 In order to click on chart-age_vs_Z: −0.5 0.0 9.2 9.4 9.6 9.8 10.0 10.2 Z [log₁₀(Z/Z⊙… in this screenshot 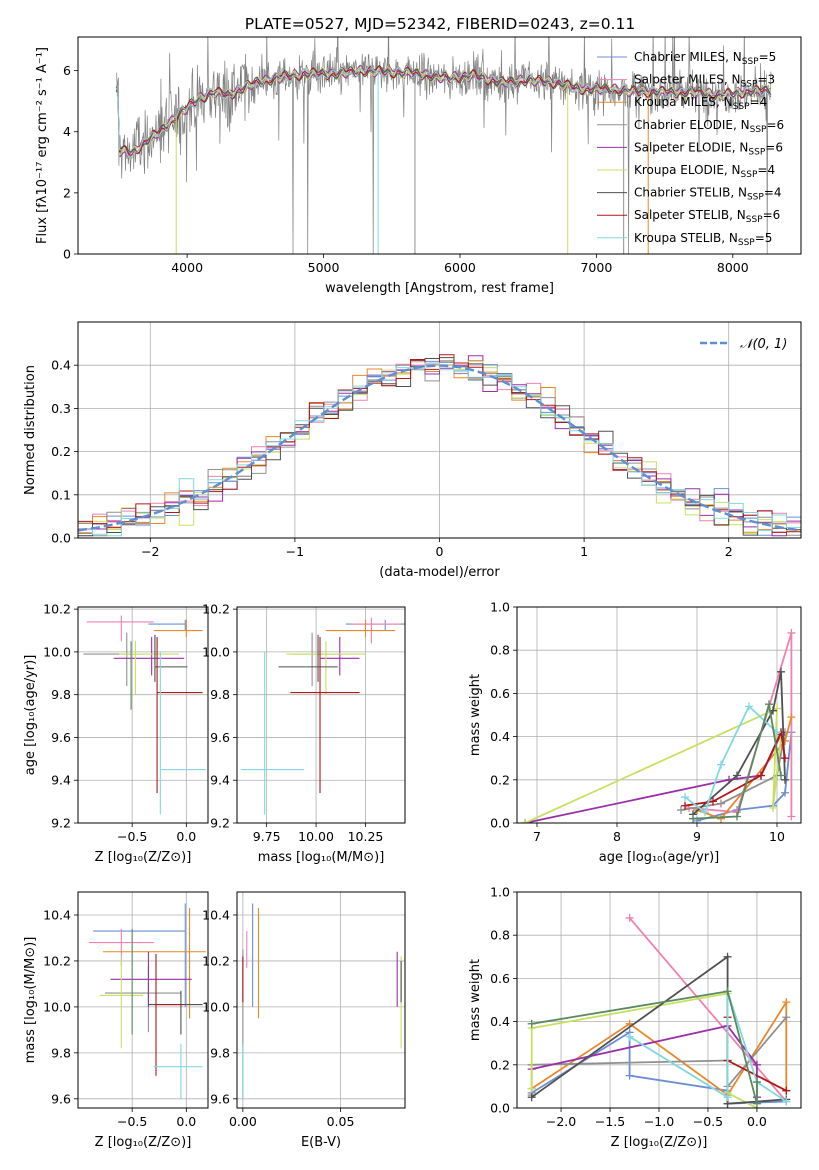, I will do `click(116, 733)`.